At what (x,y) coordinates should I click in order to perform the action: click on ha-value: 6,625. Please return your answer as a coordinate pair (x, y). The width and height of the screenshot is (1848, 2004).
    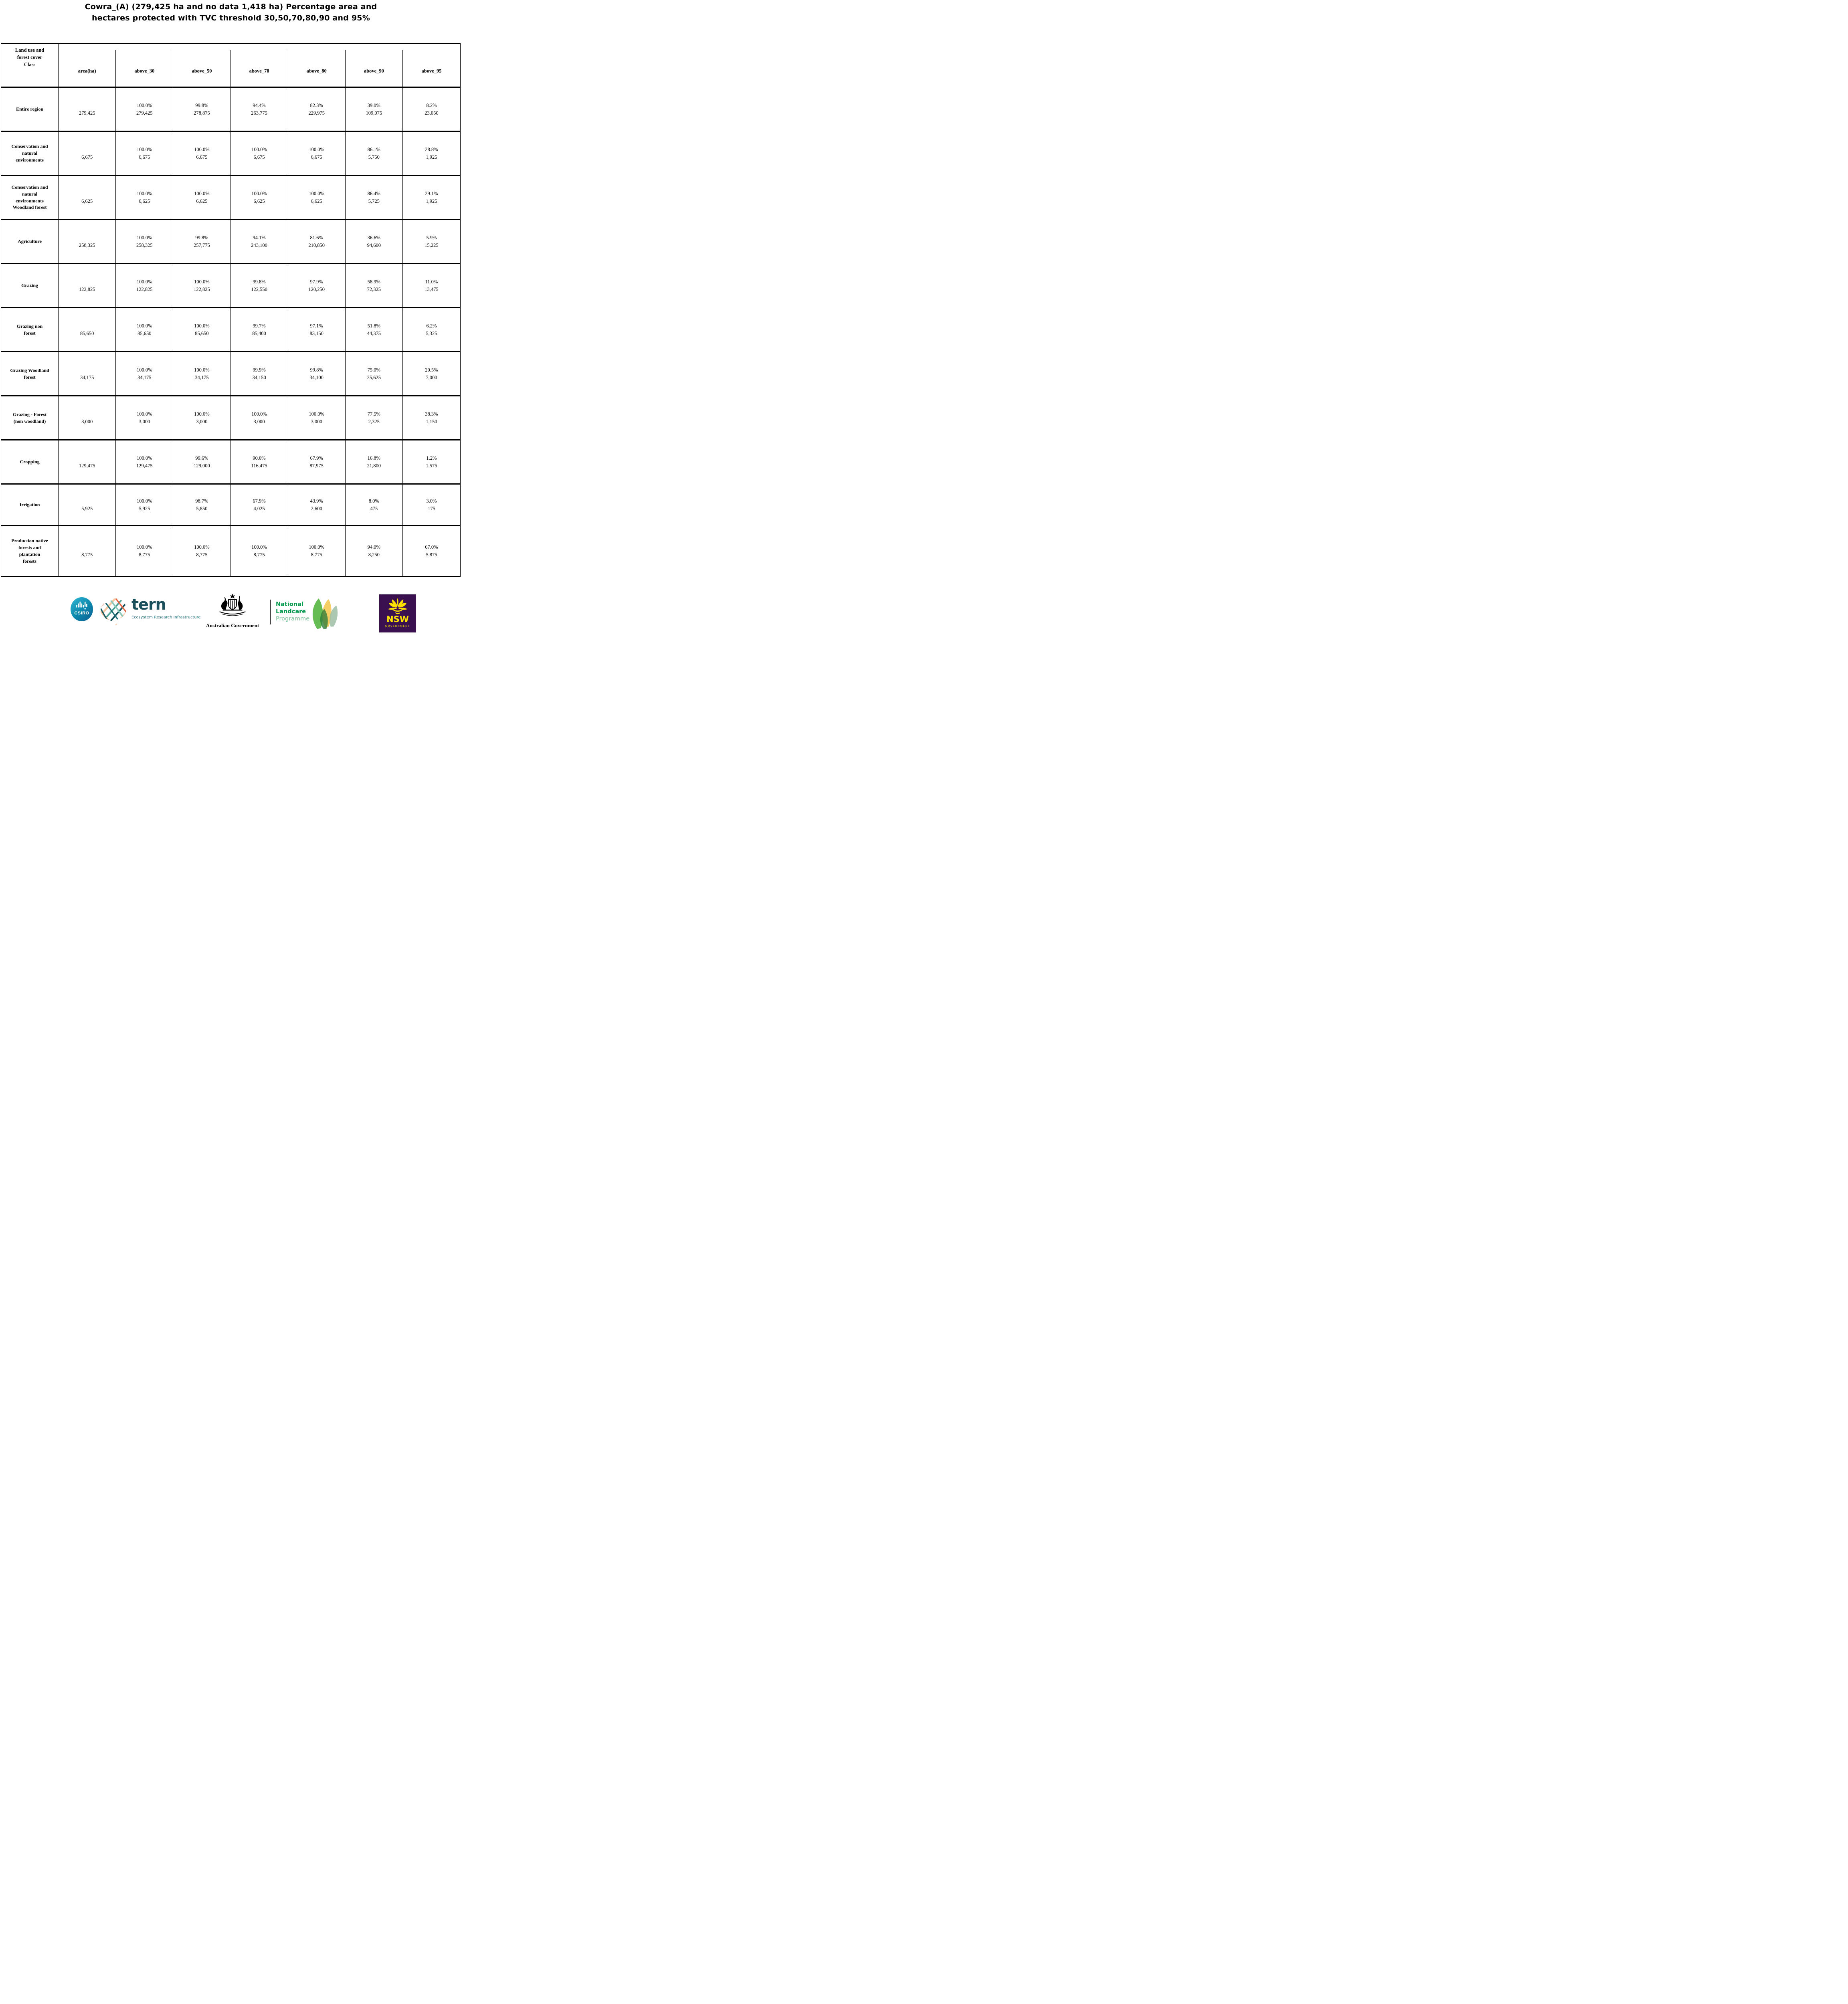
    Looking at the image, I should click on (144, 201).